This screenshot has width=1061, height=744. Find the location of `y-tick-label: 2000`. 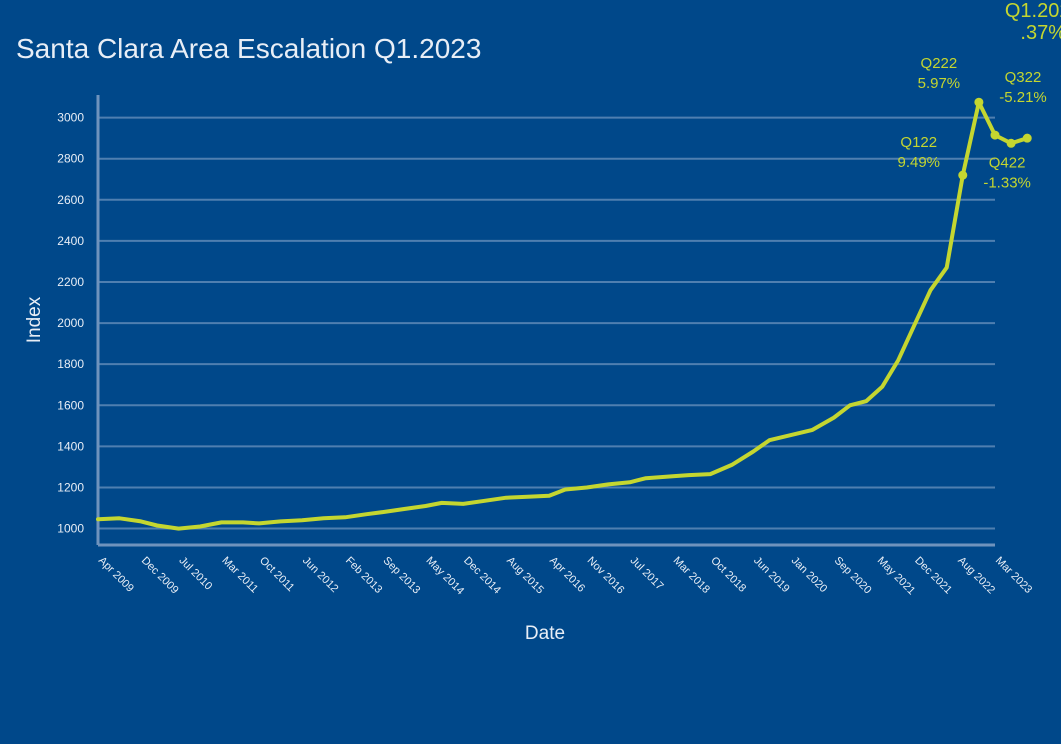

y-tick-label: 2000 is located at coordinates (70, 323).